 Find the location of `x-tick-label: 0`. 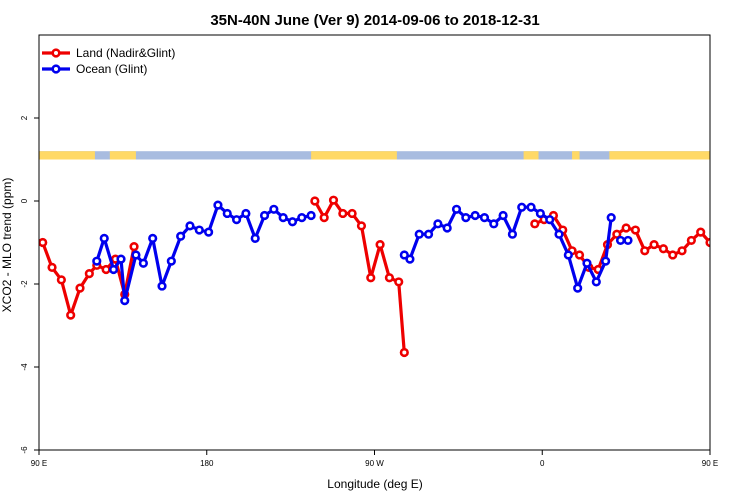

x-tick-label: 0 is located at coordinates (542, 463).